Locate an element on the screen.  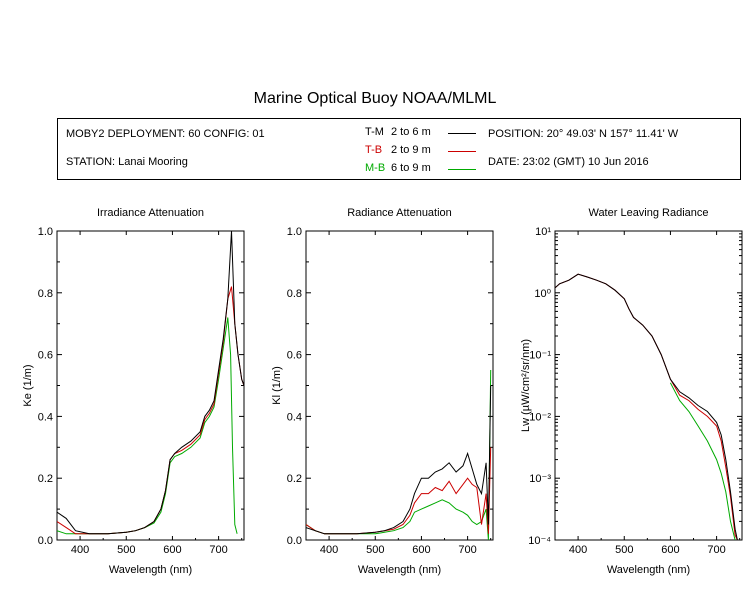
legend-code-t-b: T-B is located at coordinates (374, 150).